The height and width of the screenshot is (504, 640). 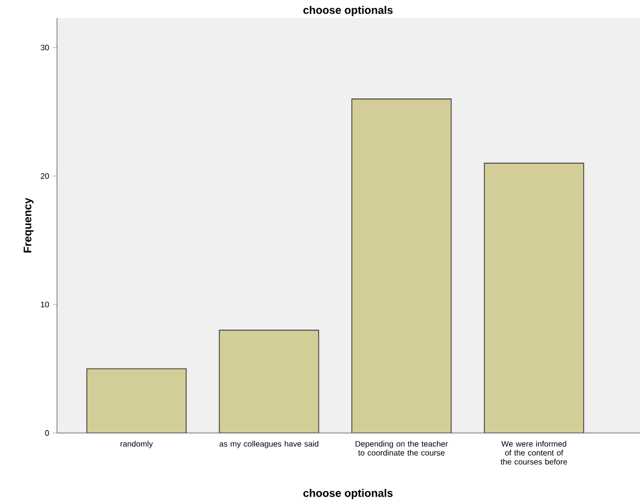 What do you see at coordinates (348, 494) in the screenshot?
I see `x-axis-title: choose optionals` at bounding box center [348, 494].